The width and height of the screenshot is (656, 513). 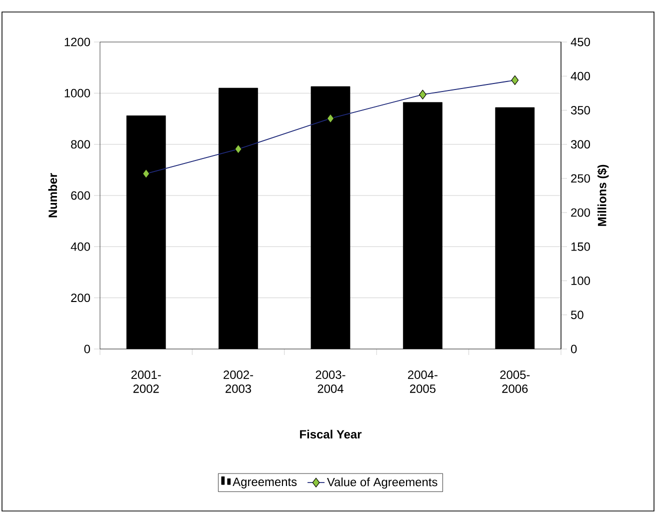 What do you see at coordinates (331, 381) in the screenshot?
I see `x-tick-label: 2003-2004` at bounding box center [331, 381].